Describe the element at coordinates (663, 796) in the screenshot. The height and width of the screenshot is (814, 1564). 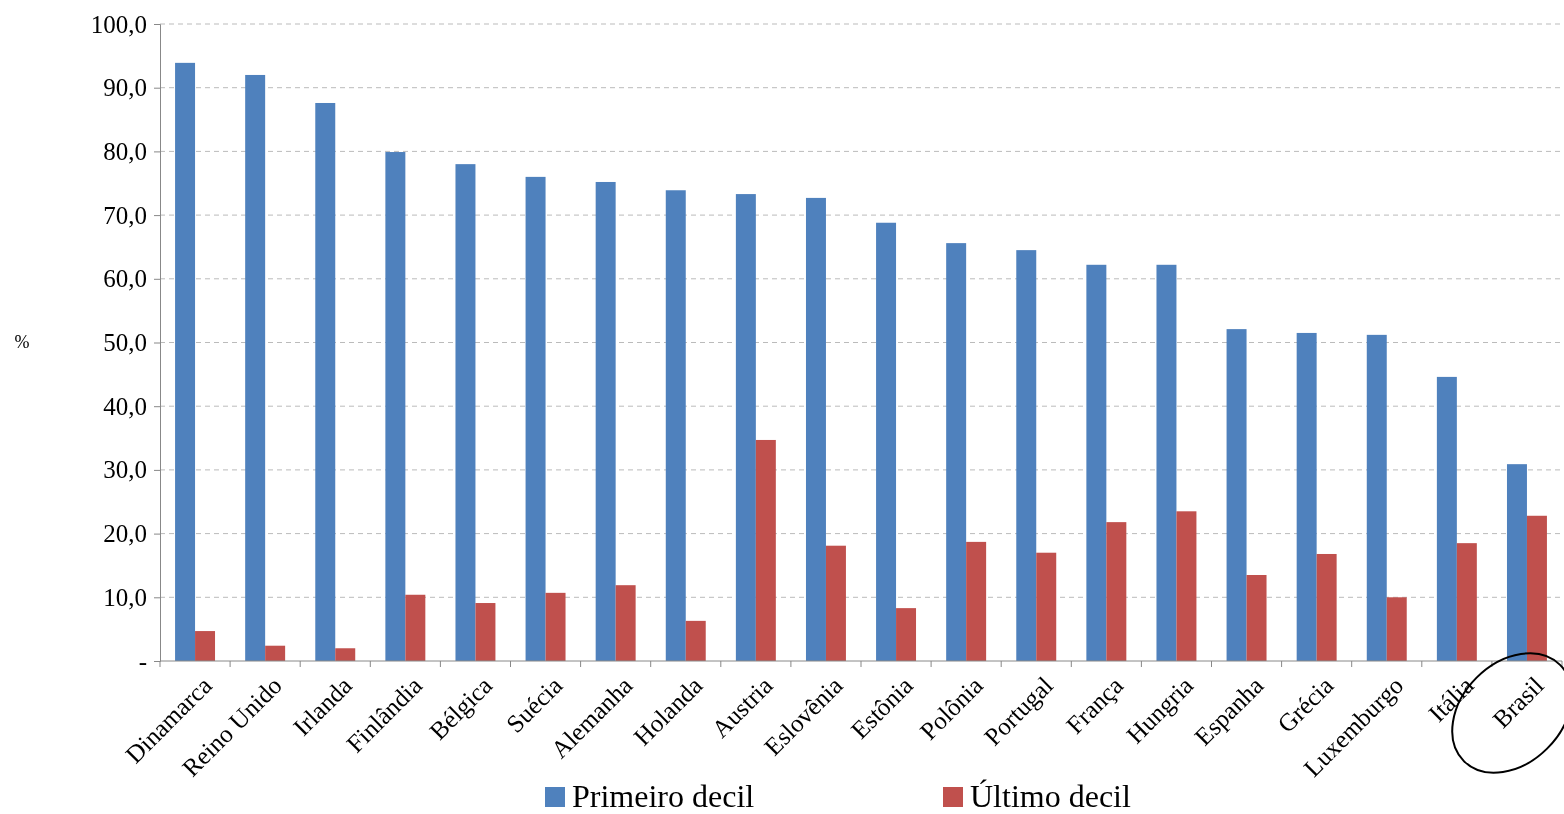
I see `legend-label: Primeiro decil` at that location.